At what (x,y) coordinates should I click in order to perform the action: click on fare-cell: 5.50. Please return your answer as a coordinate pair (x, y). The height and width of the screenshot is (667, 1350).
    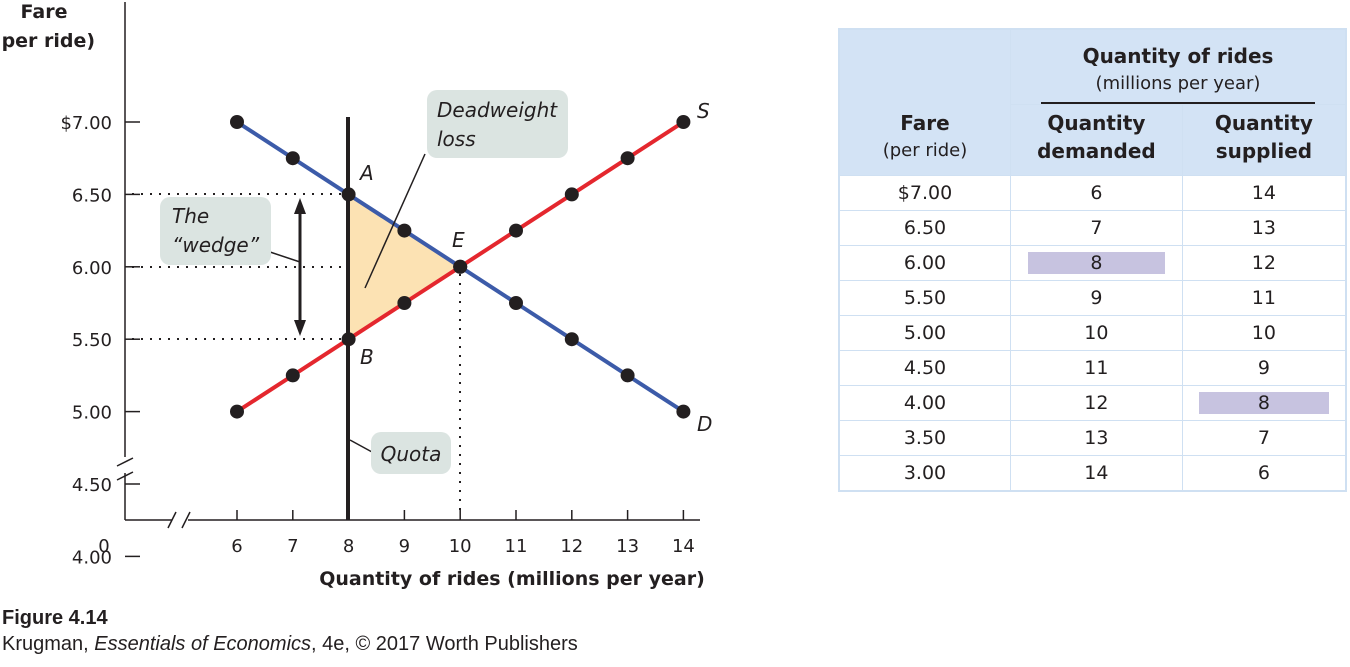
    Looking at the image, I should click on (924, 298).